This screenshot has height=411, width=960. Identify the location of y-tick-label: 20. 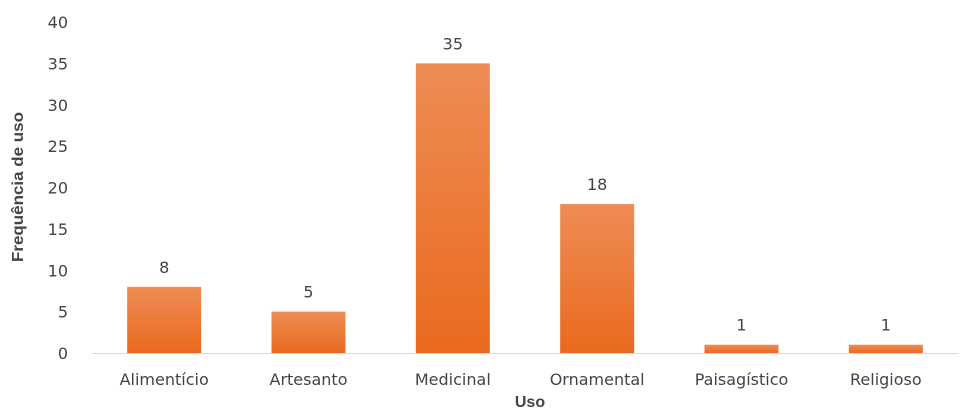
(58, 188).